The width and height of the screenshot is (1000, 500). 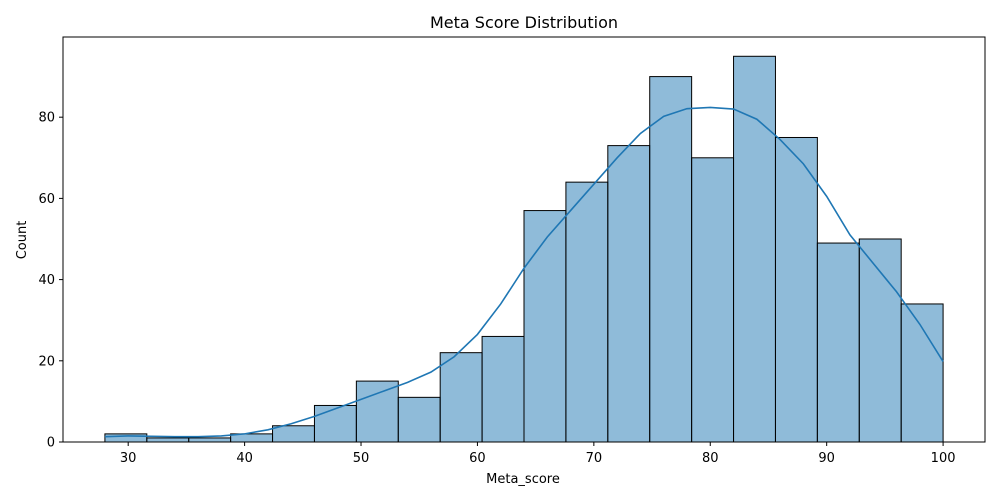 I want to click on y-tick-label: 0, so click(x=51, y=443).